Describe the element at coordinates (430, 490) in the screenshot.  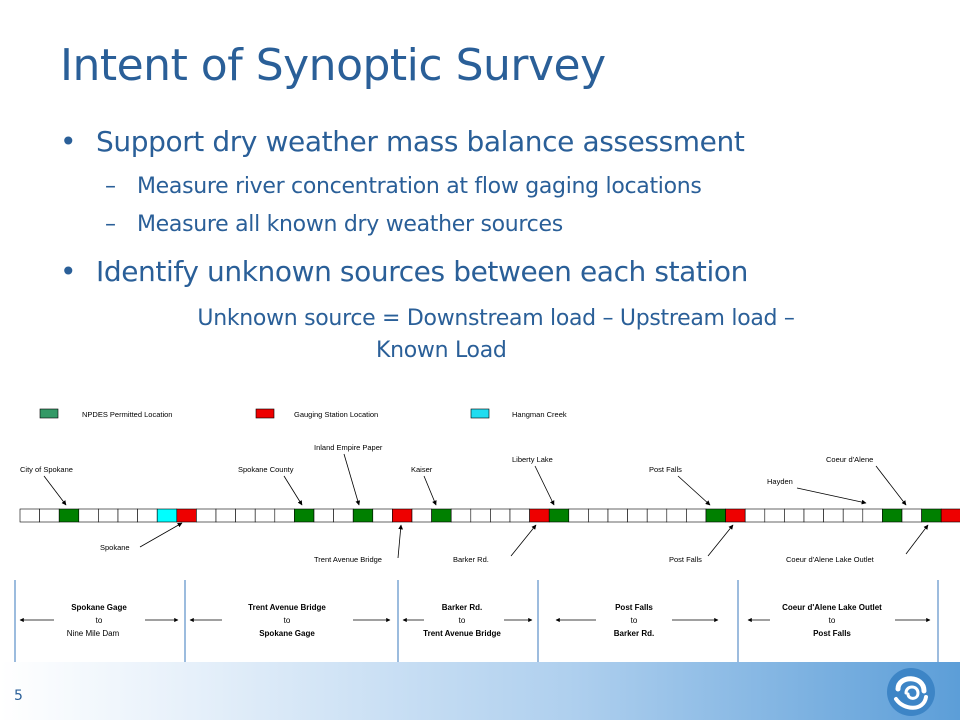
I see `arrow-kaiser` at that location.